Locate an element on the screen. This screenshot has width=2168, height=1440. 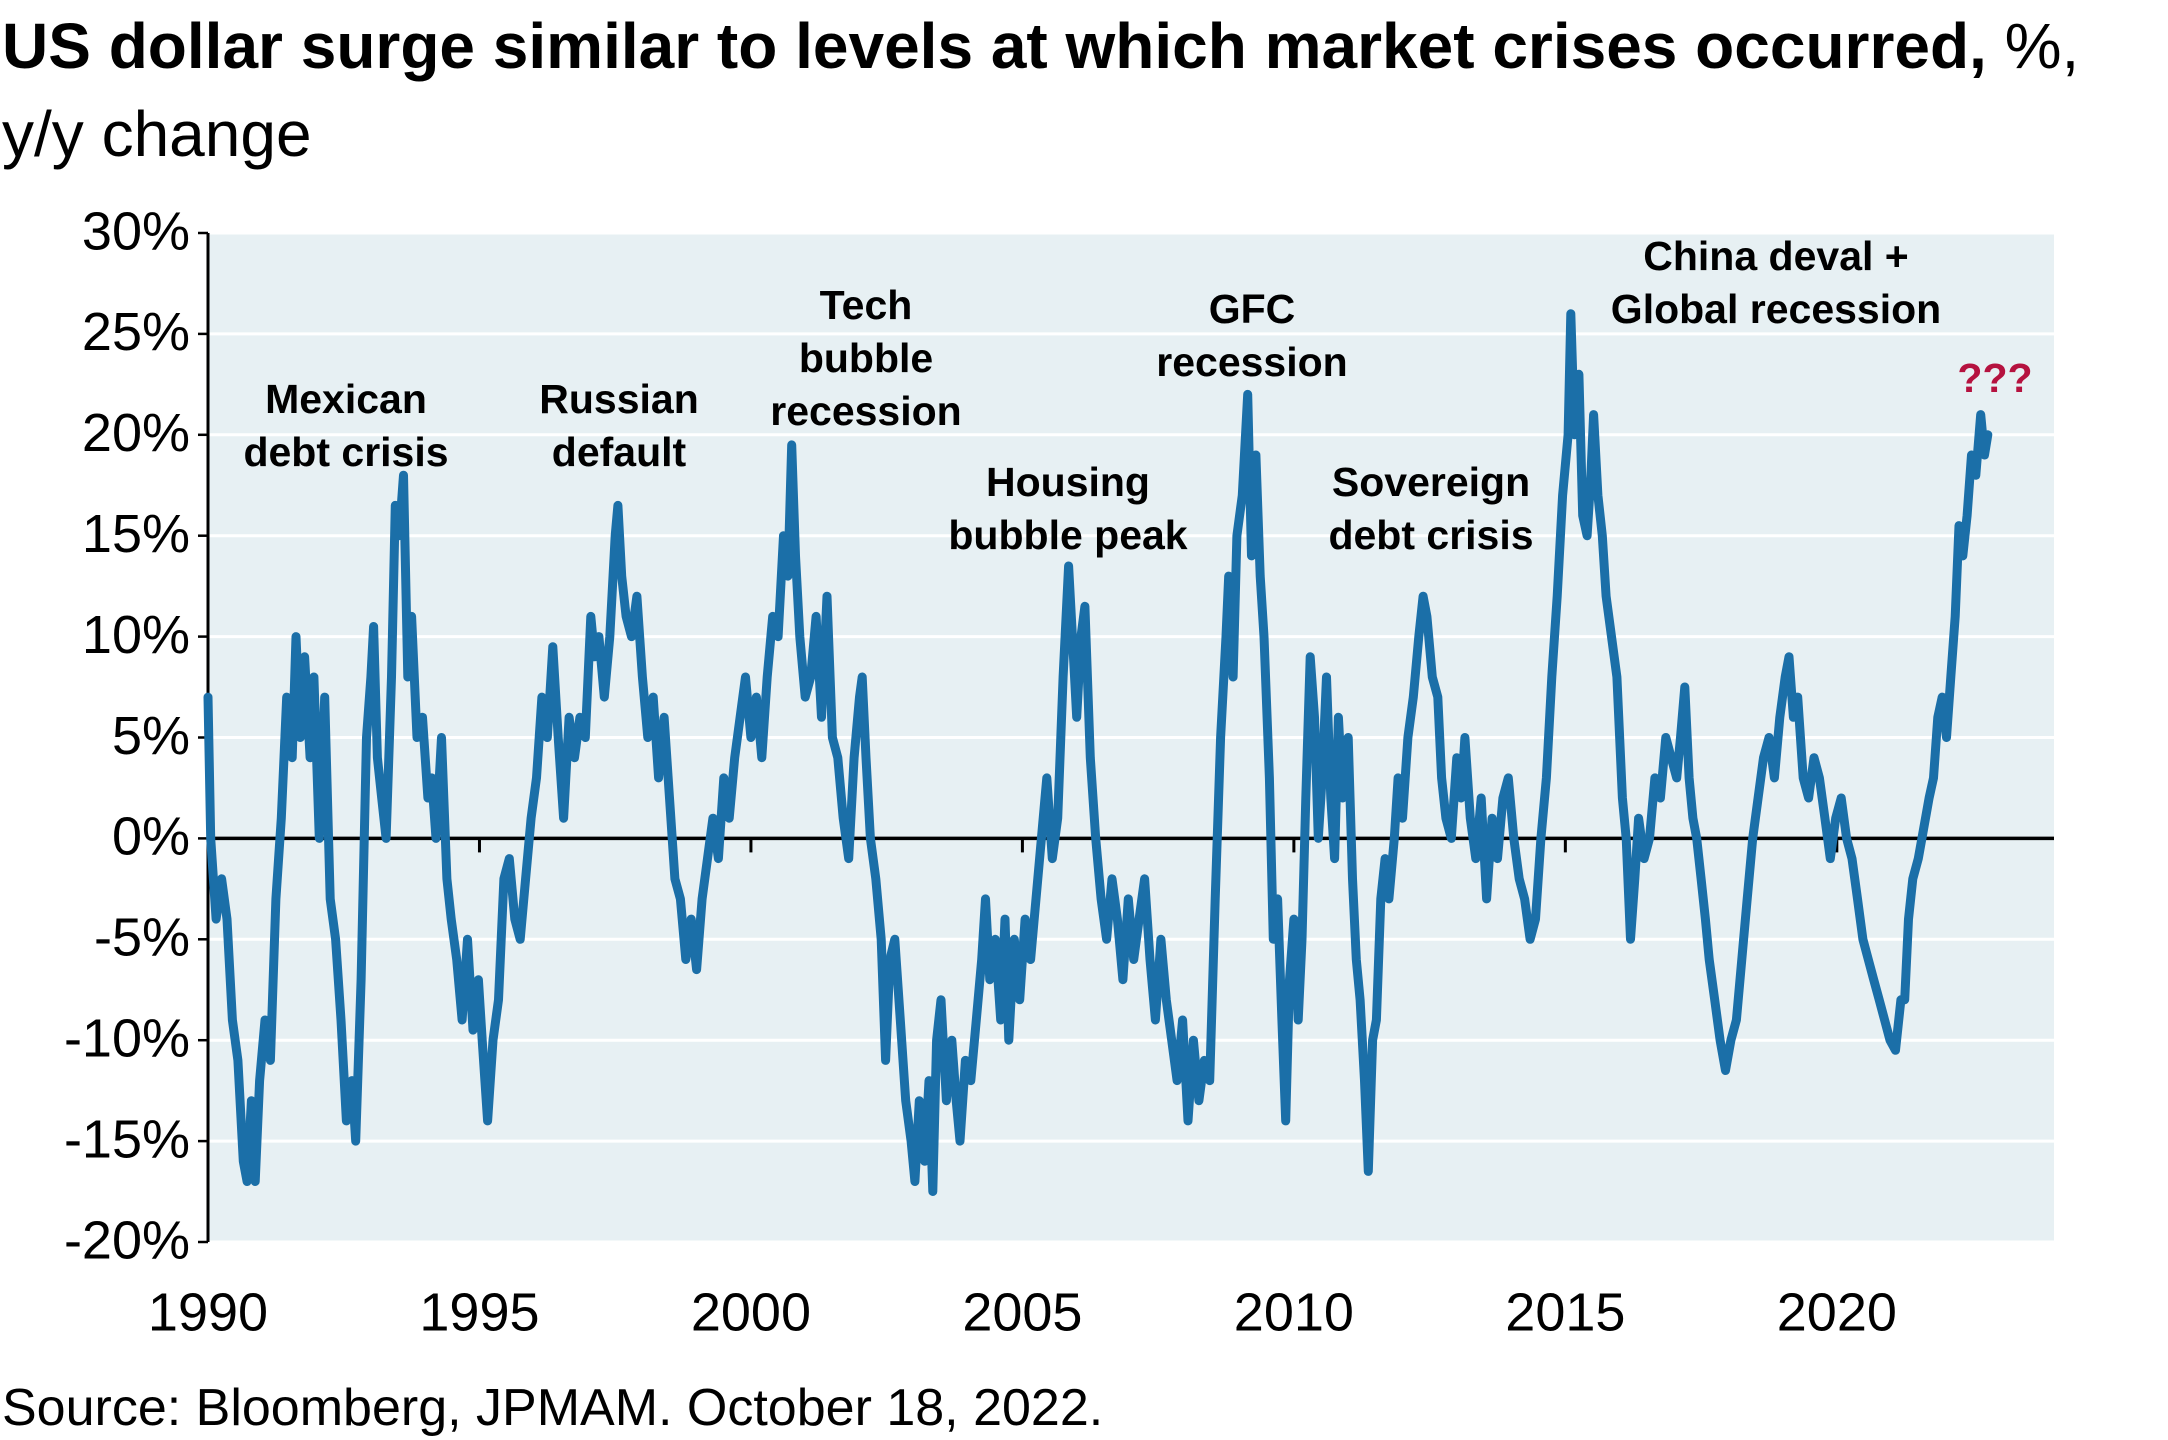
annotation: Global recession is located at coordinates (1776, 309).